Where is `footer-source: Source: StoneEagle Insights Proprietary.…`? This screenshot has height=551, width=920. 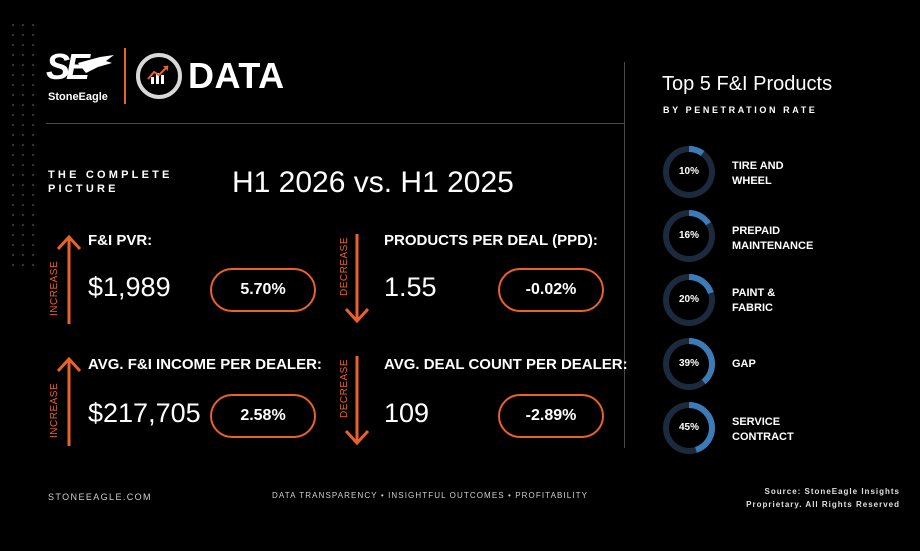 footer-source: Source: StoneEagle Insights Proprietary.… is located at coordinates (823, 498).